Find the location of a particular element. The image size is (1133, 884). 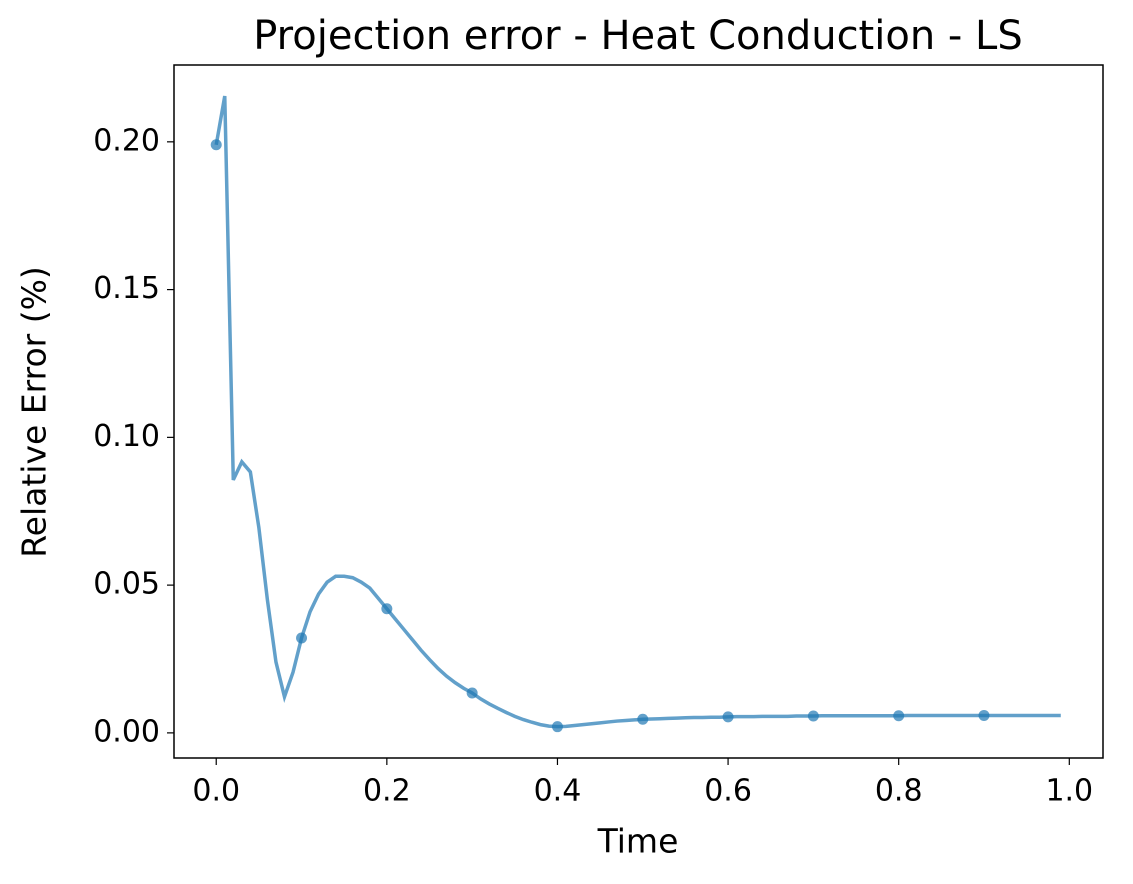

chart-title: Projection error - Heat Conduction - LS is located at coordinates (637, 36).